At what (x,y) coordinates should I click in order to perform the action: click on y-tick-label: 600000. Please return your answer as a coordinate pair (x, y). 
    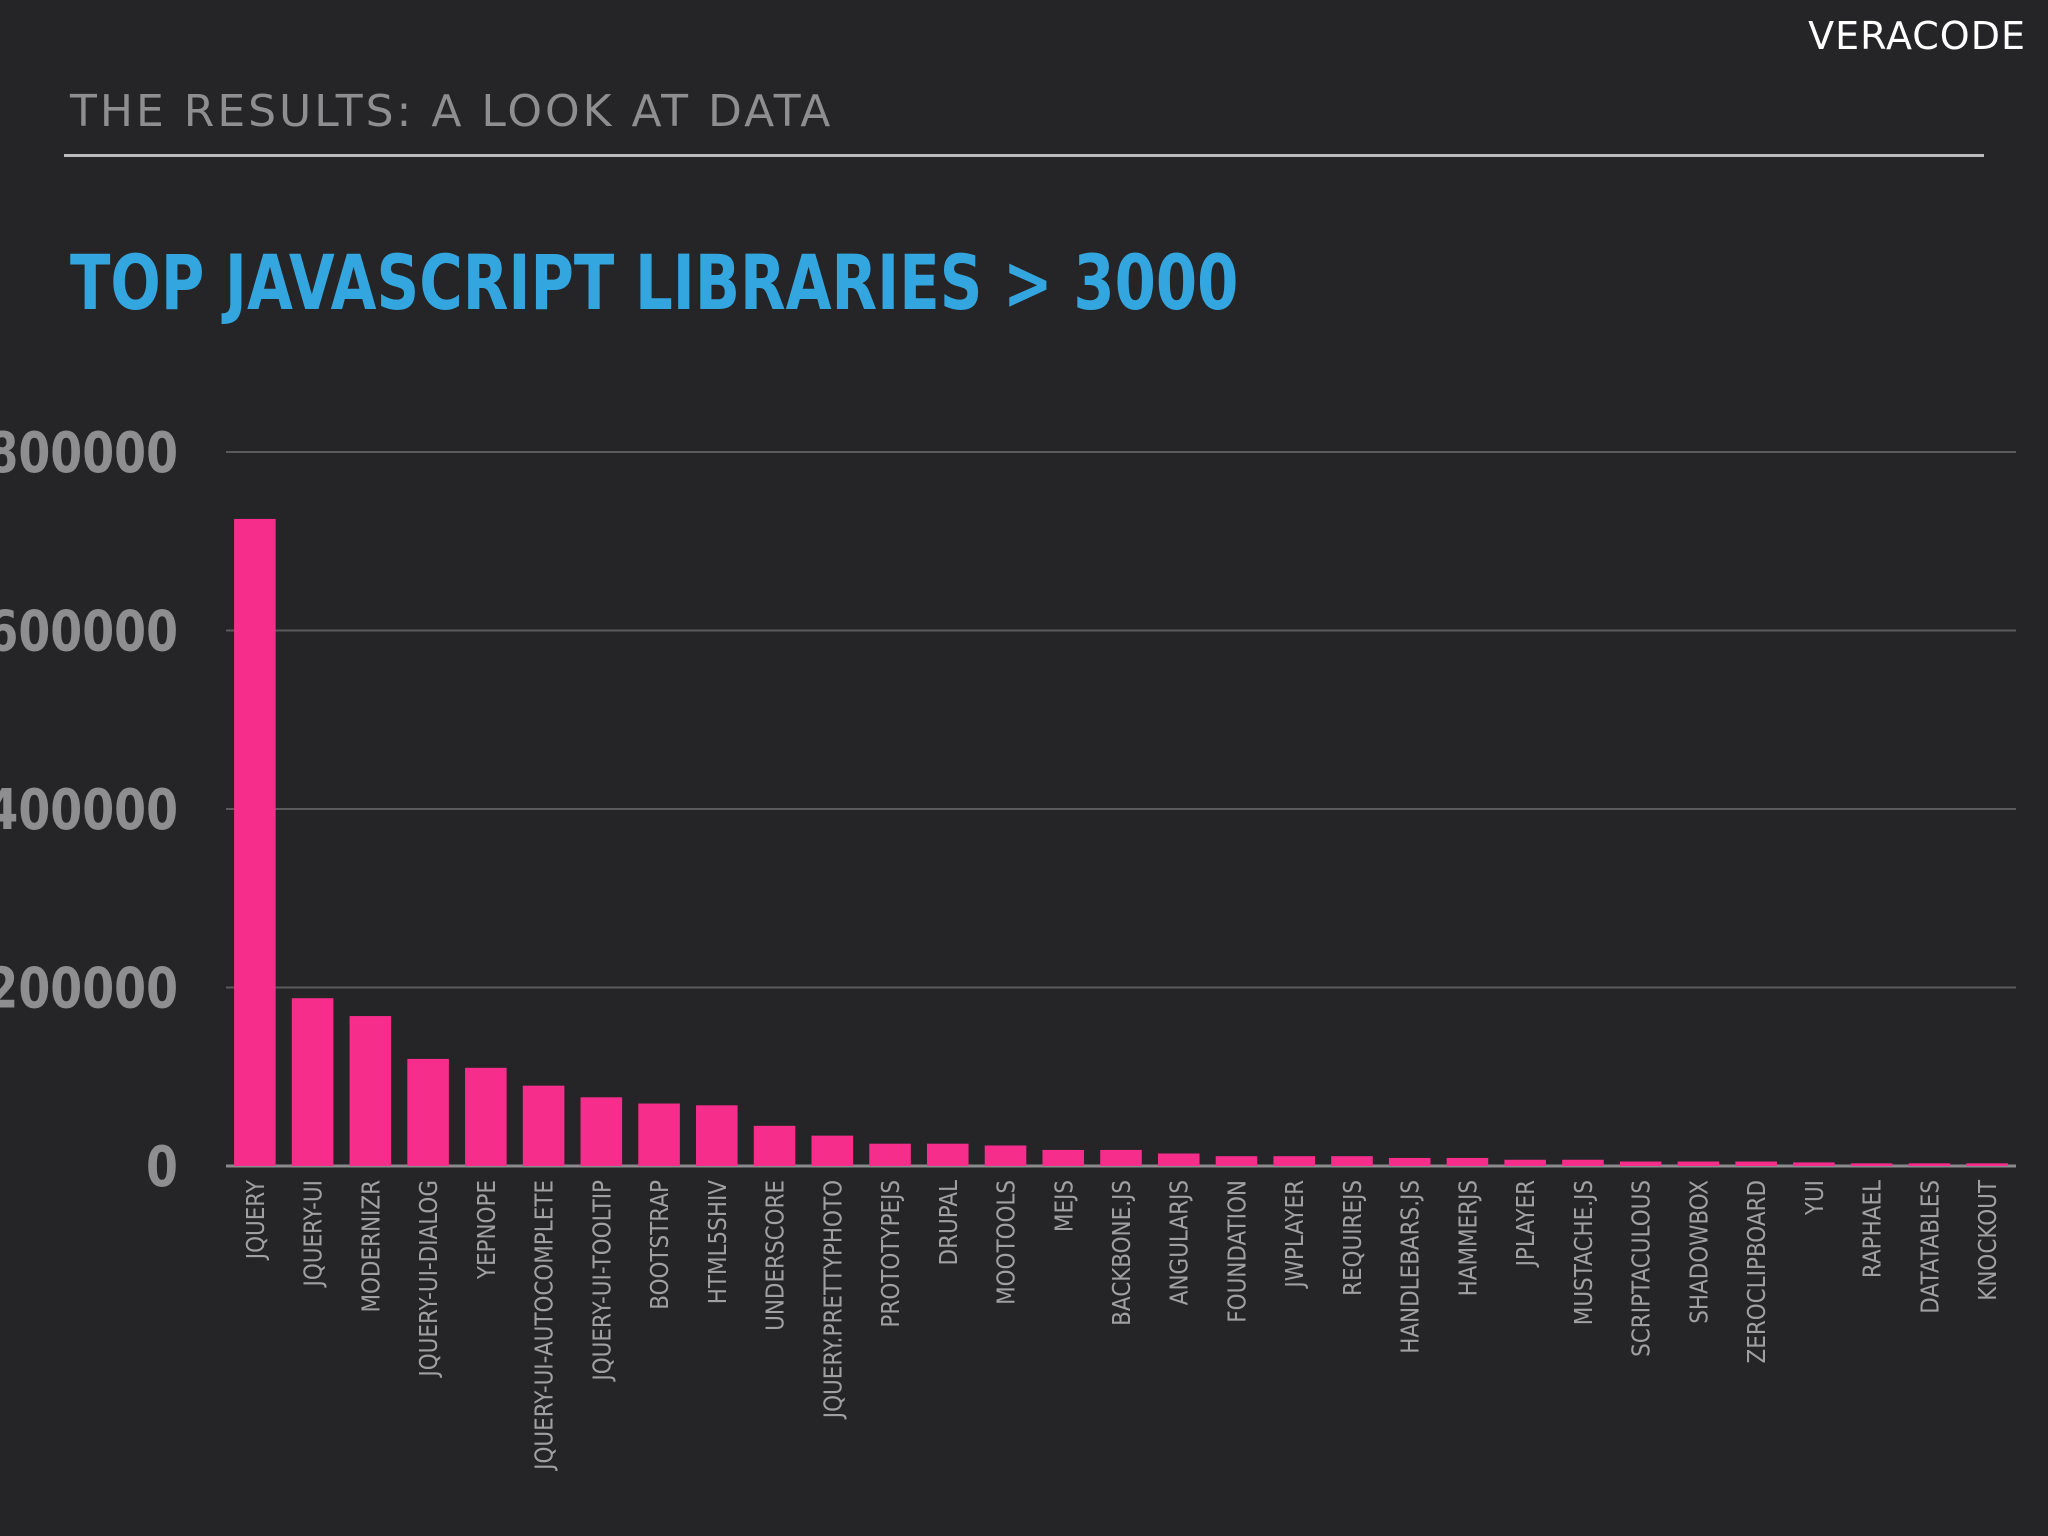
    Looking at the image, I should click on (89, 632).